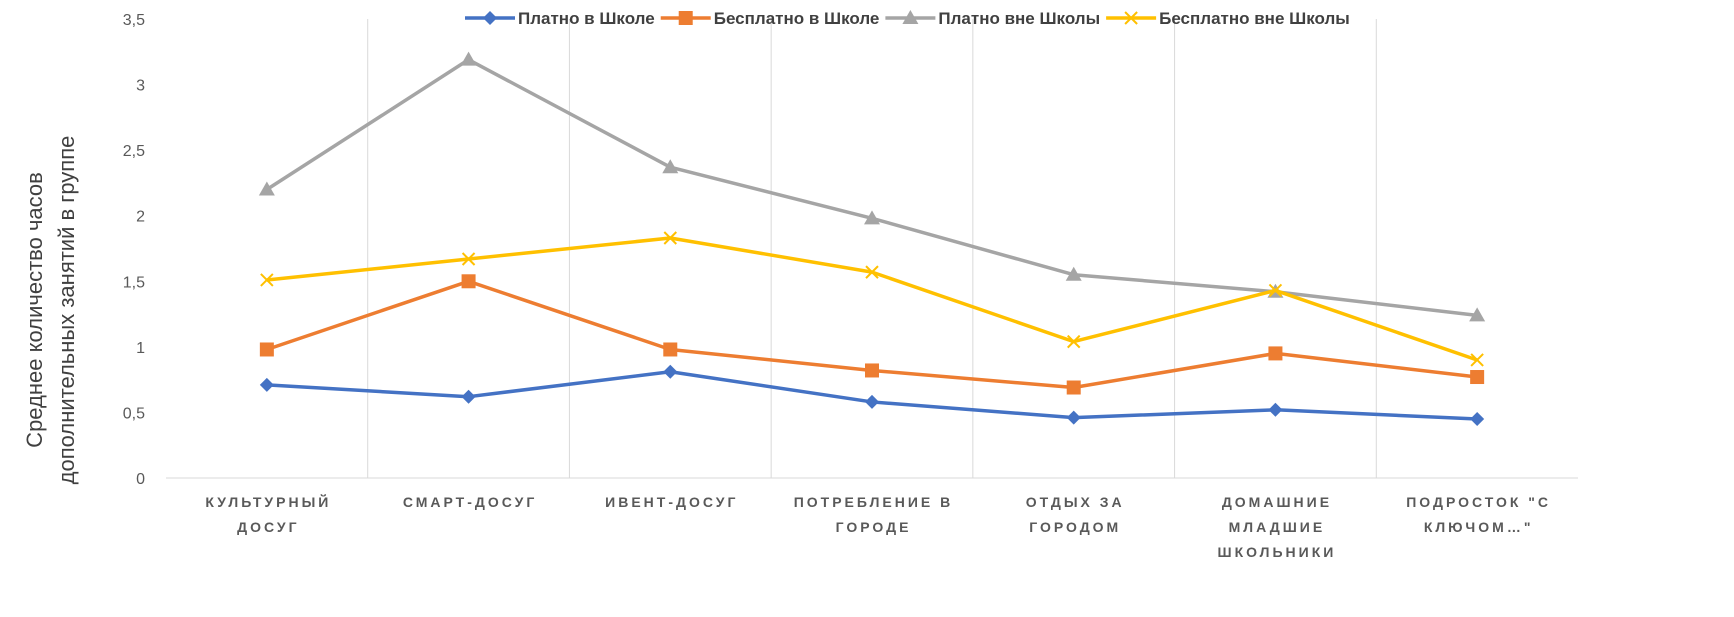 This screenshot has width=1734, height=617. What do you see at coordinates (1254, 18) in the screenshot?
I see `legend-label: Бесплатно вне Школы` at bounding box center [1254, 18].